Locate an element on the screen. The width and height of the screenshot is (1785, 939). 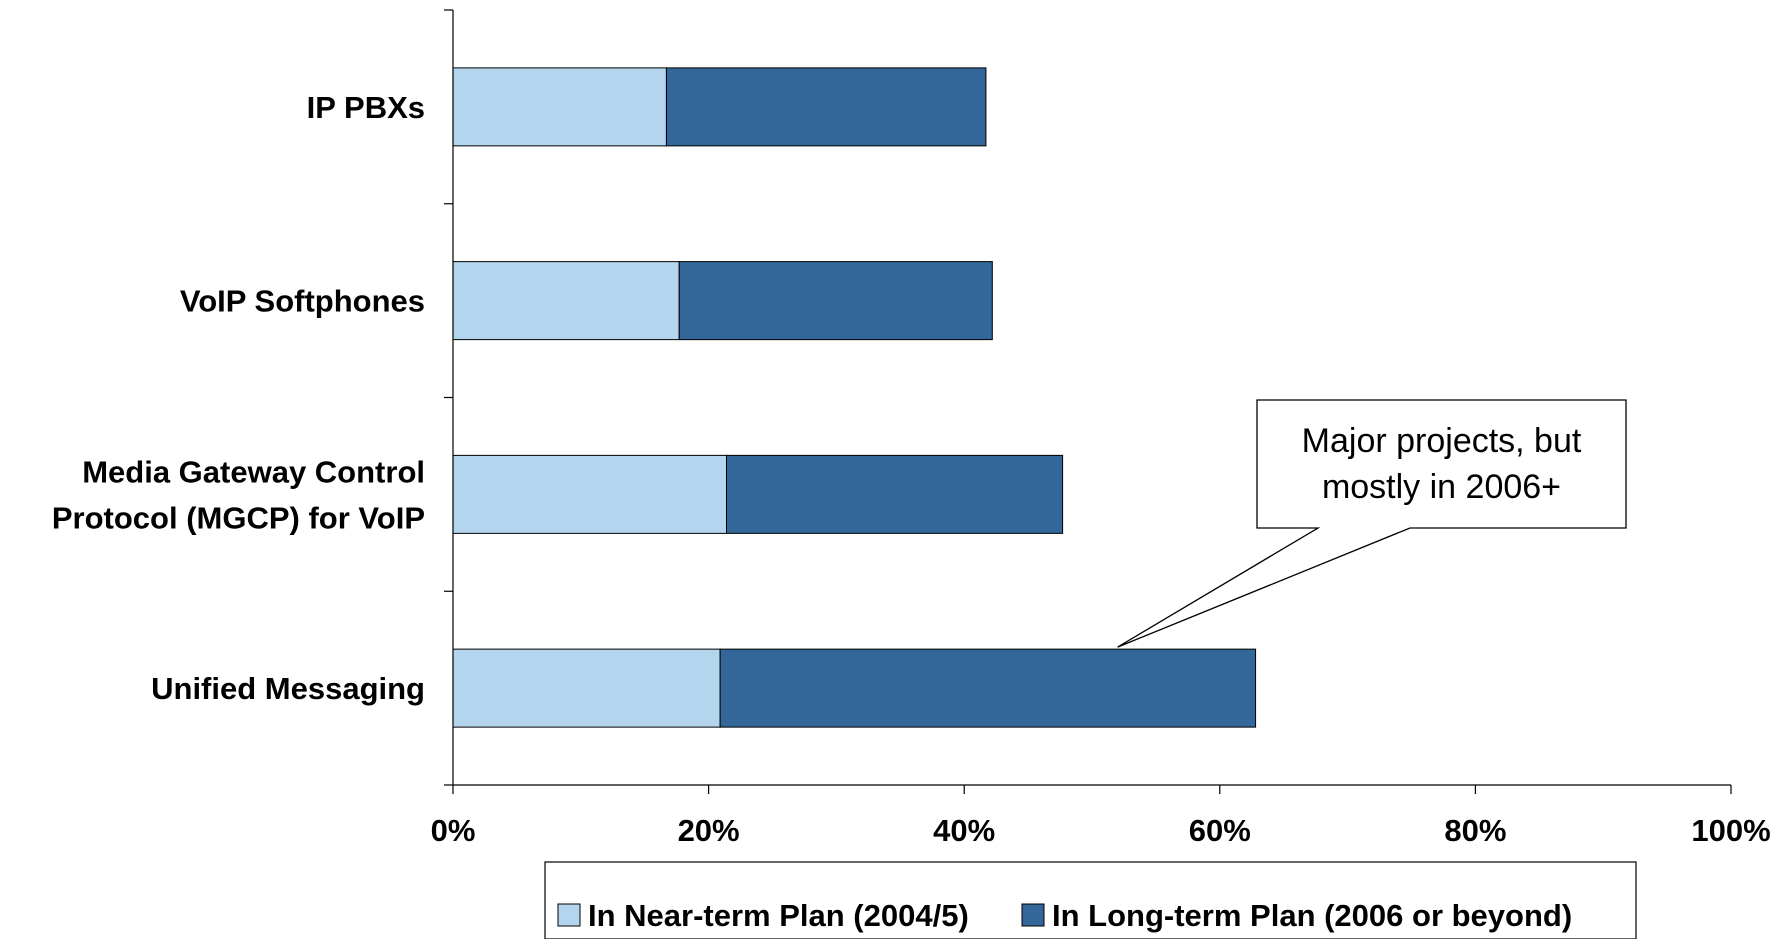
annotation-callout: Major projects, but mostly in 2006+ is located at coordinates (1372, 523).